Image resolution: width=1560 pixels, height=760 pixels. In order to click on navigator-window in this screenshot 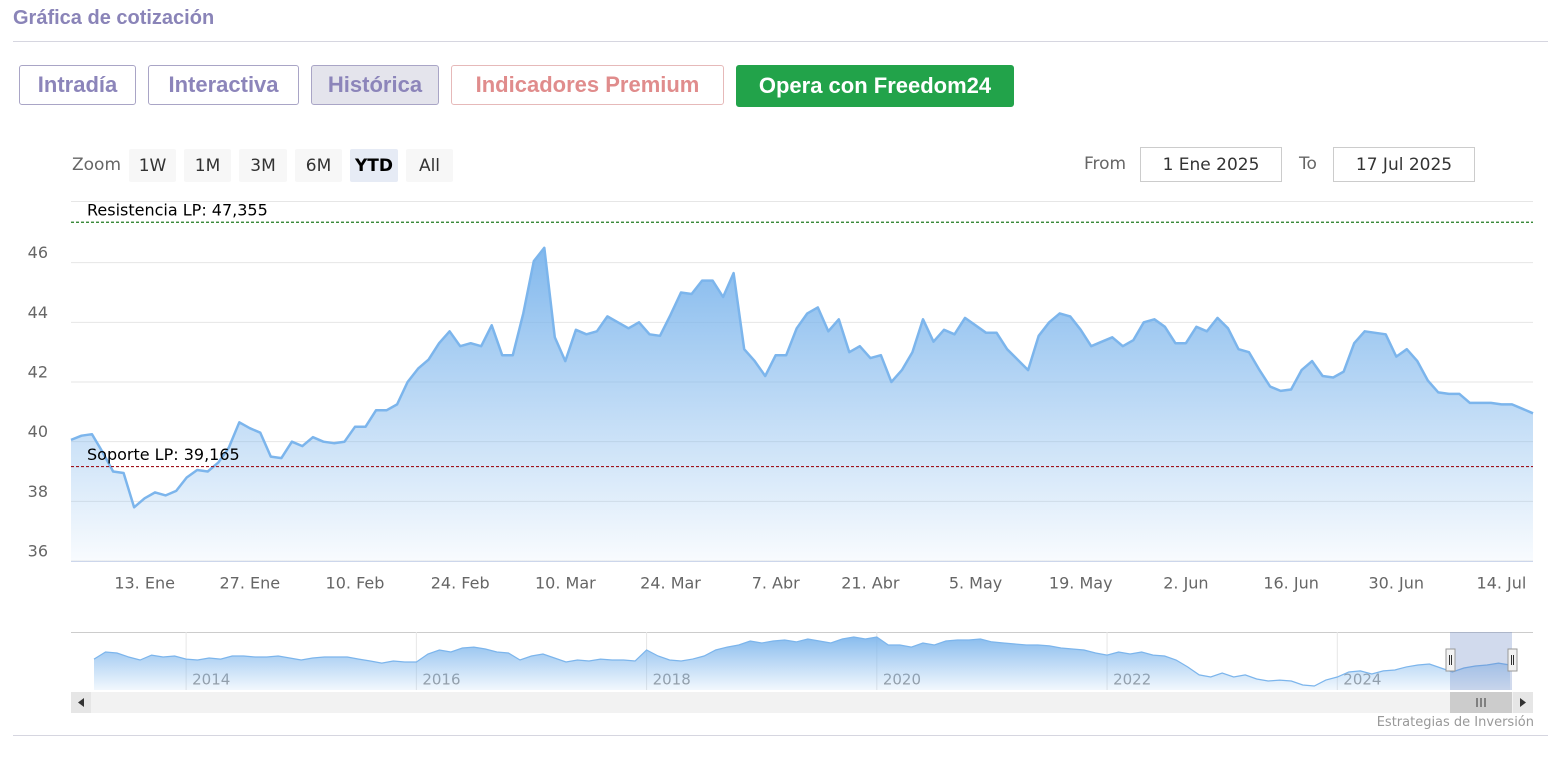, I will do `click(1481, 661)`.